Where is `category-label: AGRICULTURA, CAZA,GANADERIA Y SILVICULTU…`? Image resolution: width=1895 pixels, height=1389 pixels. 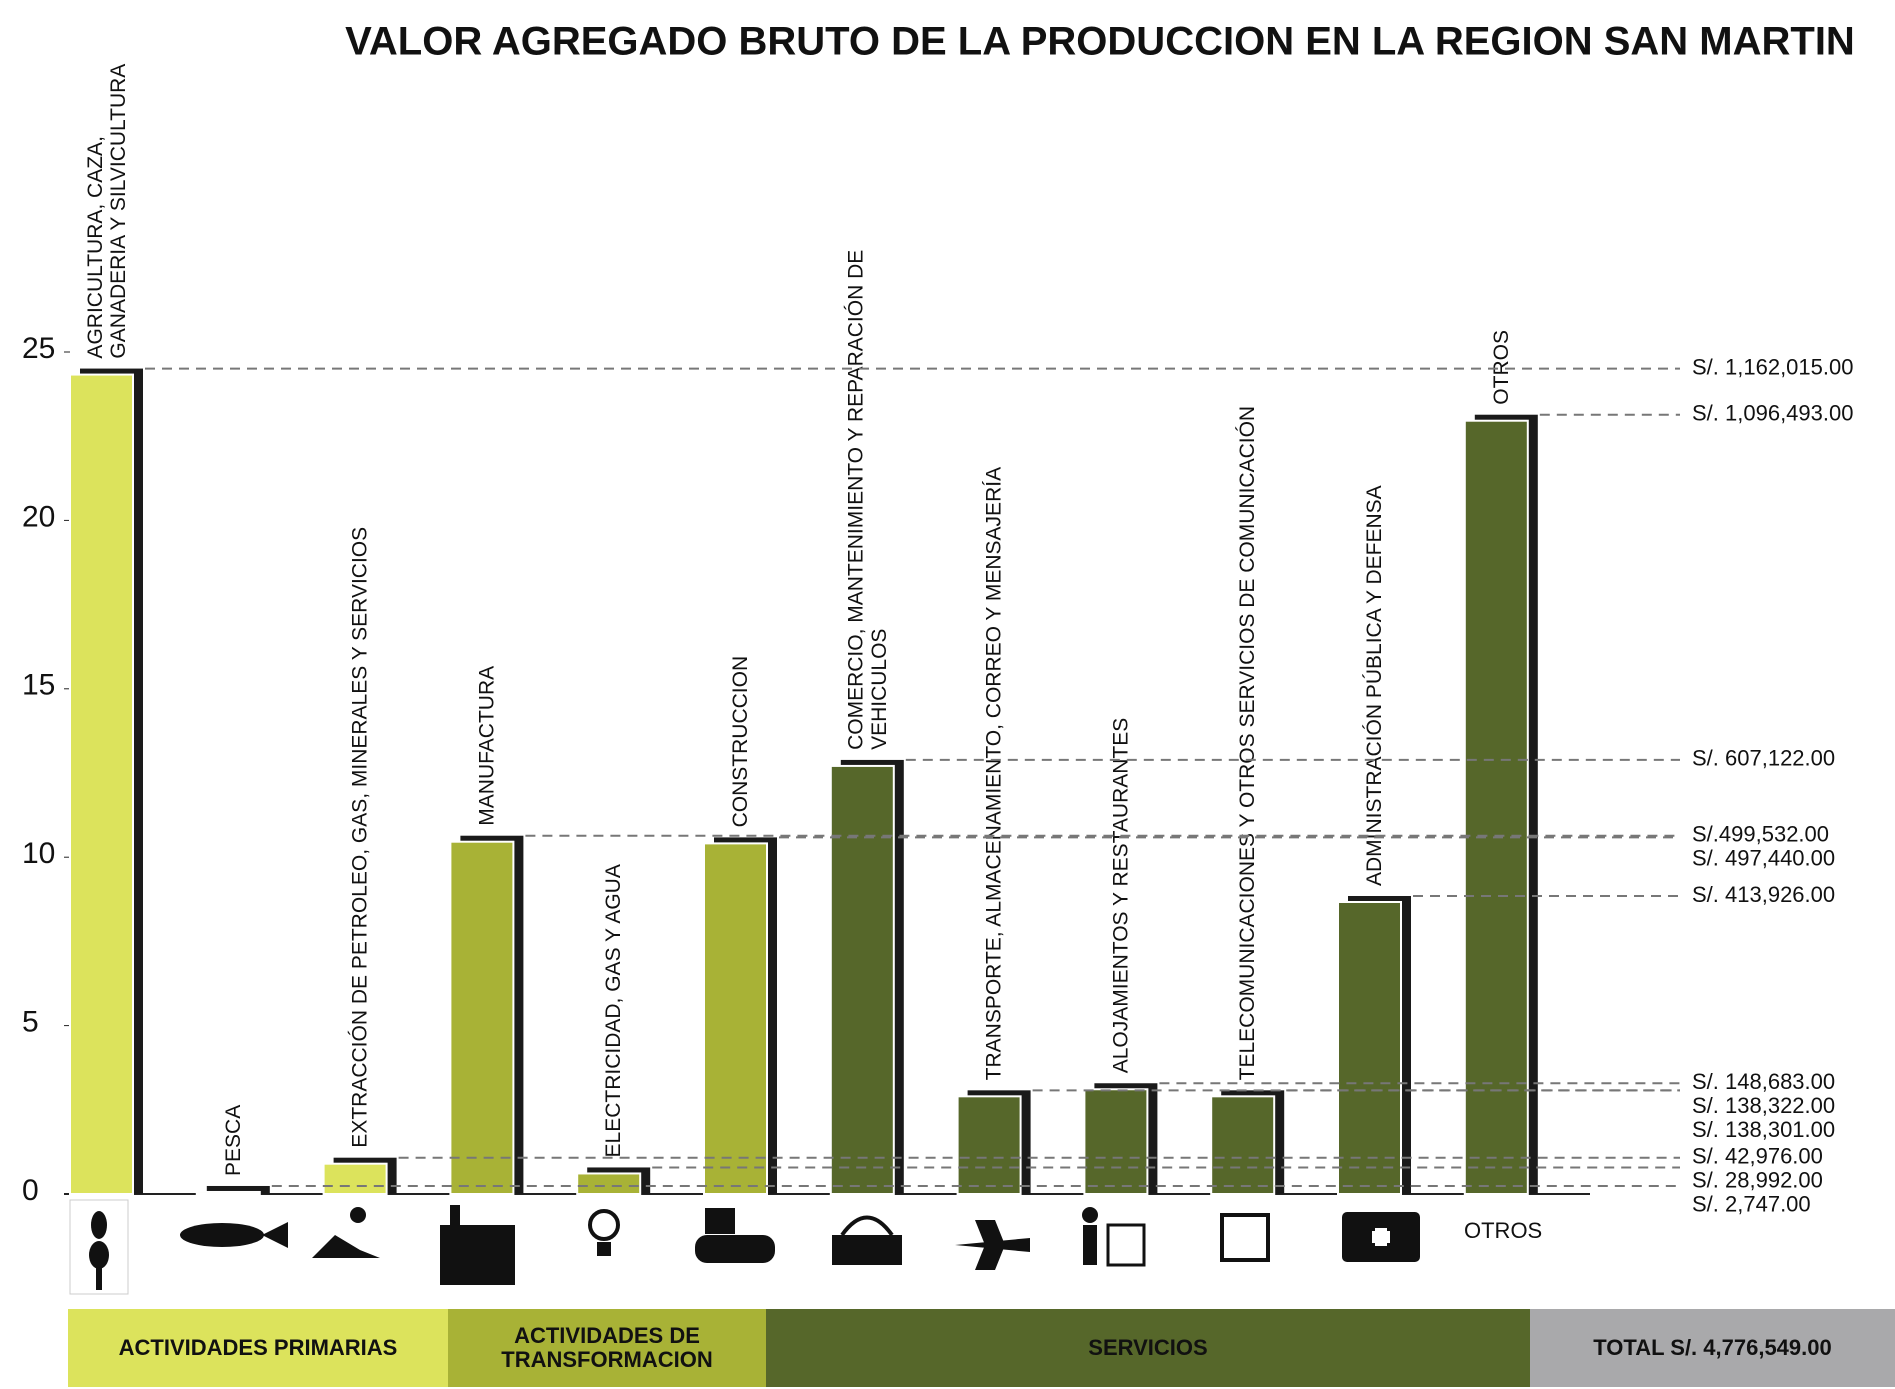
category-label: AGRICULTURA, CAZA,GANADERIA Y SILVICULTU… is located at coordinates (106, 211).